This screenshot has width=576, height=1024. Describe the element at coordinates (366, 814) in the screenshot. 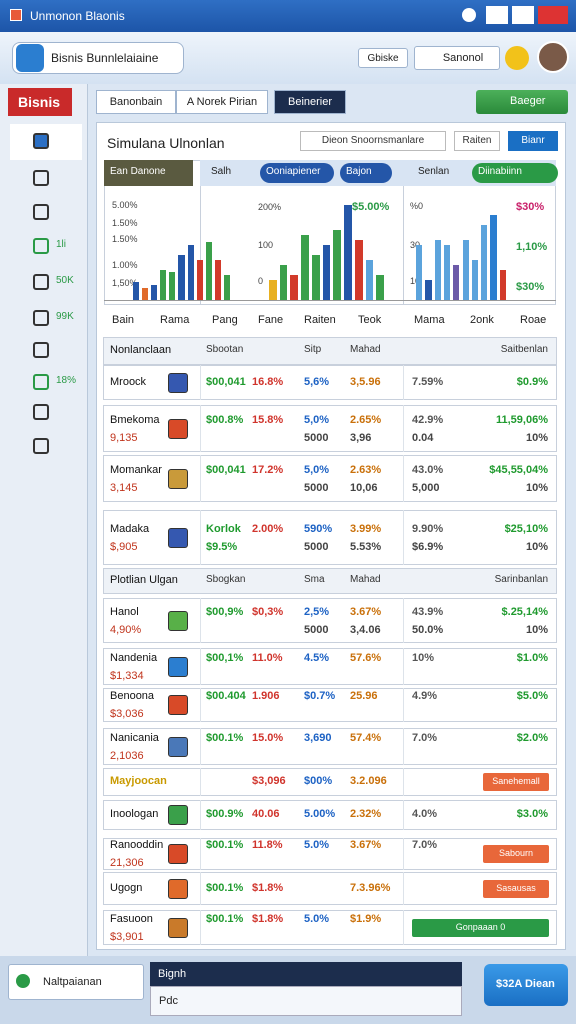

I see `cell: 2.32%` at that location.